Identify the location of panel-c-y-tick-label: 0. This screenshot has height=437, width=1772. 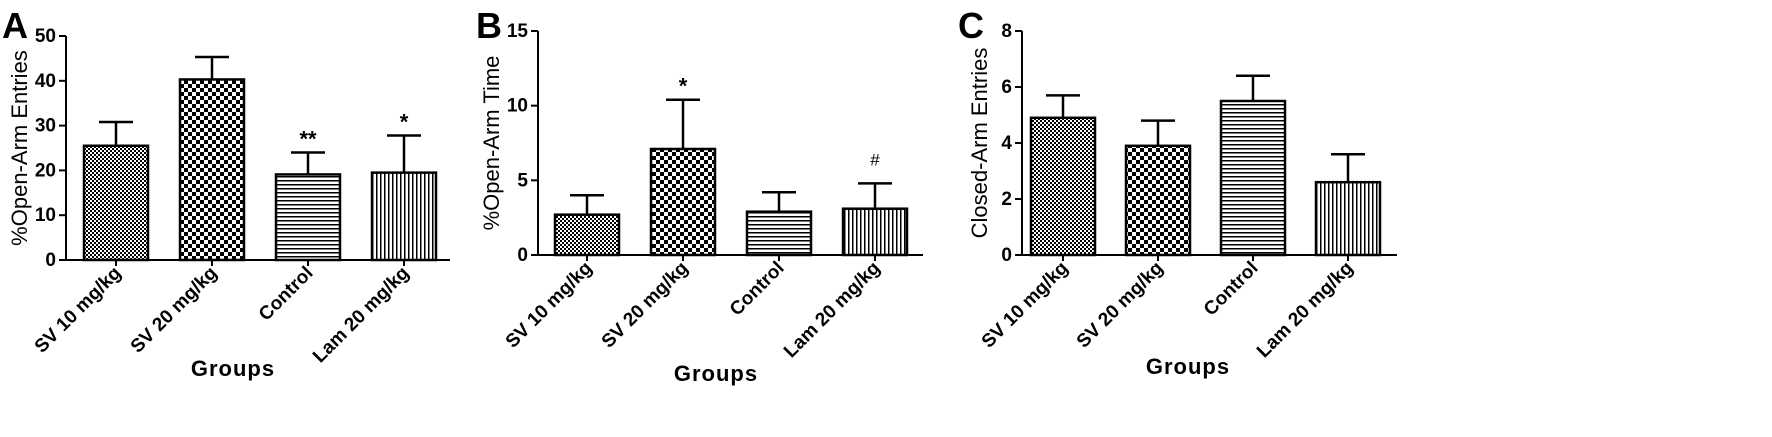
(1006, 255).